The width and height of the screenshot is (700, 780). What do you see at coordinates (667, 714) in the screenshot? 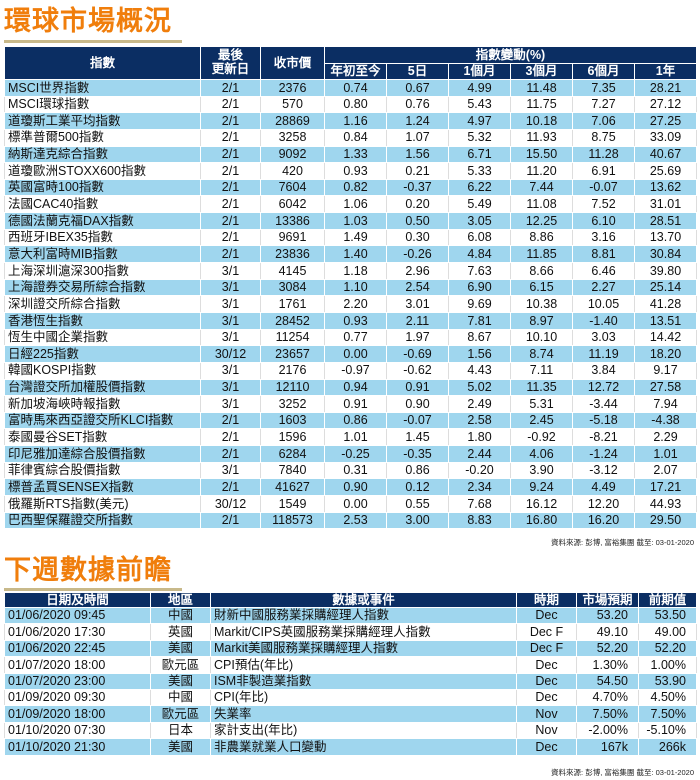
I see `cell-previous: 7.50%` at bounding box center [667, 714].